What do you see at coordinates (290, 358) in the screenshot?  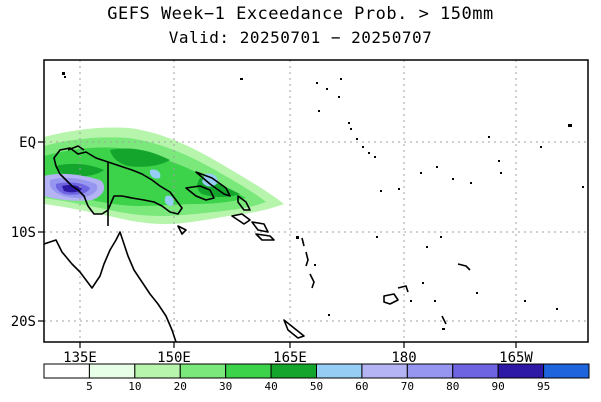 I see `lon-label: 165E` at bounding box center [290, 358].